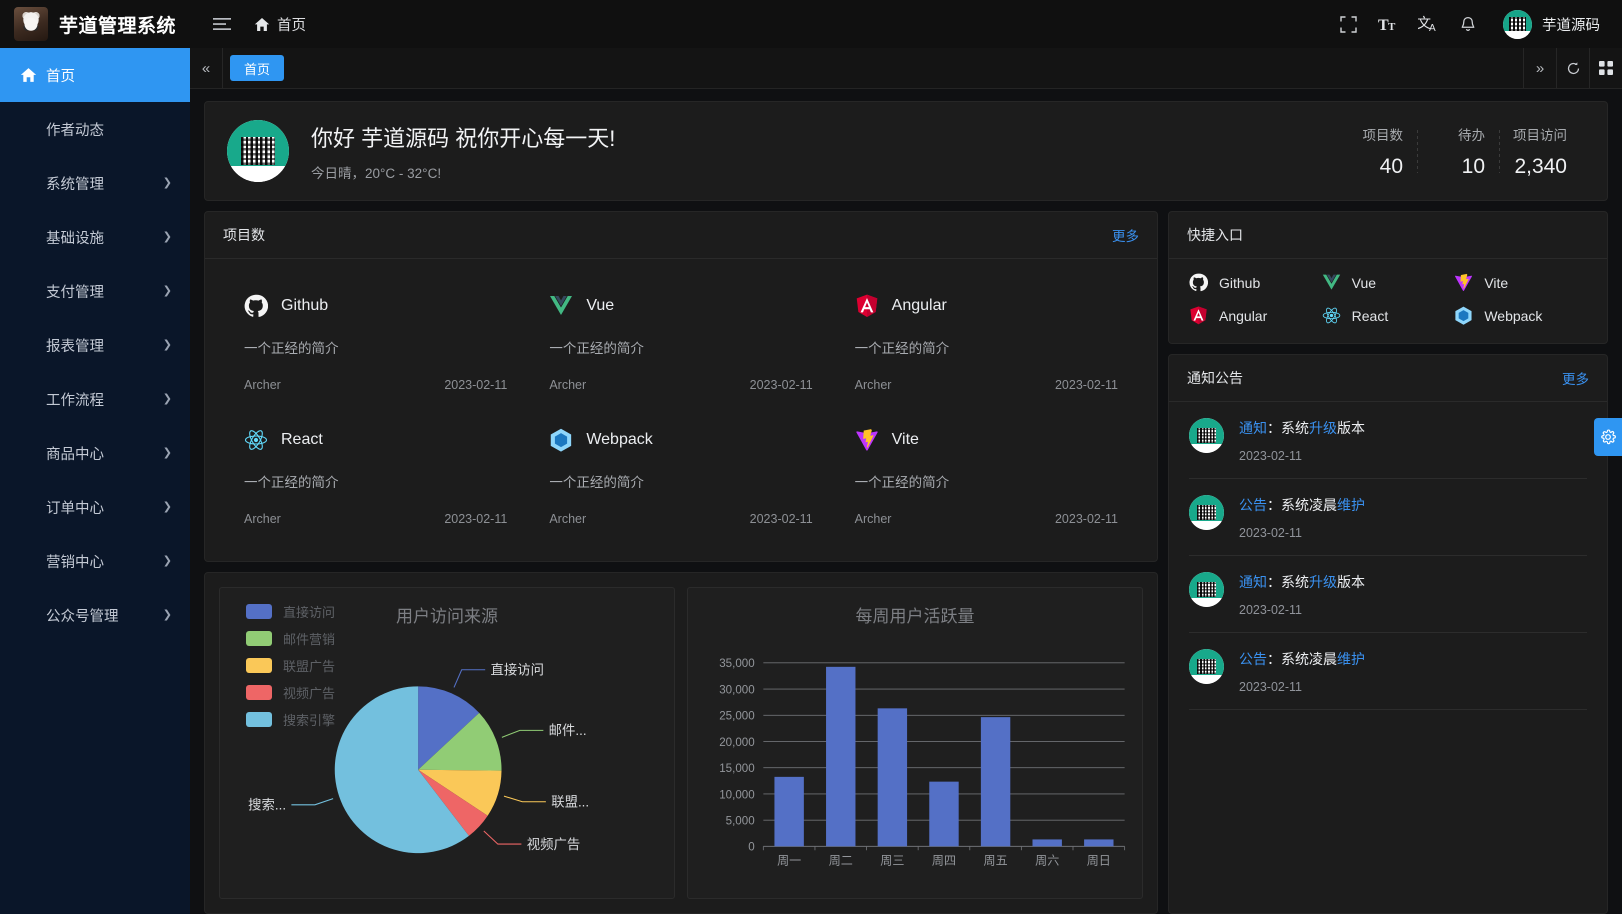 This screenshot has height=914, width=1622. What do you see at coordinates (1520, 282) in the screenshot?
I see `quick-link-vite: Vite` at bounding box center [1520, 282].